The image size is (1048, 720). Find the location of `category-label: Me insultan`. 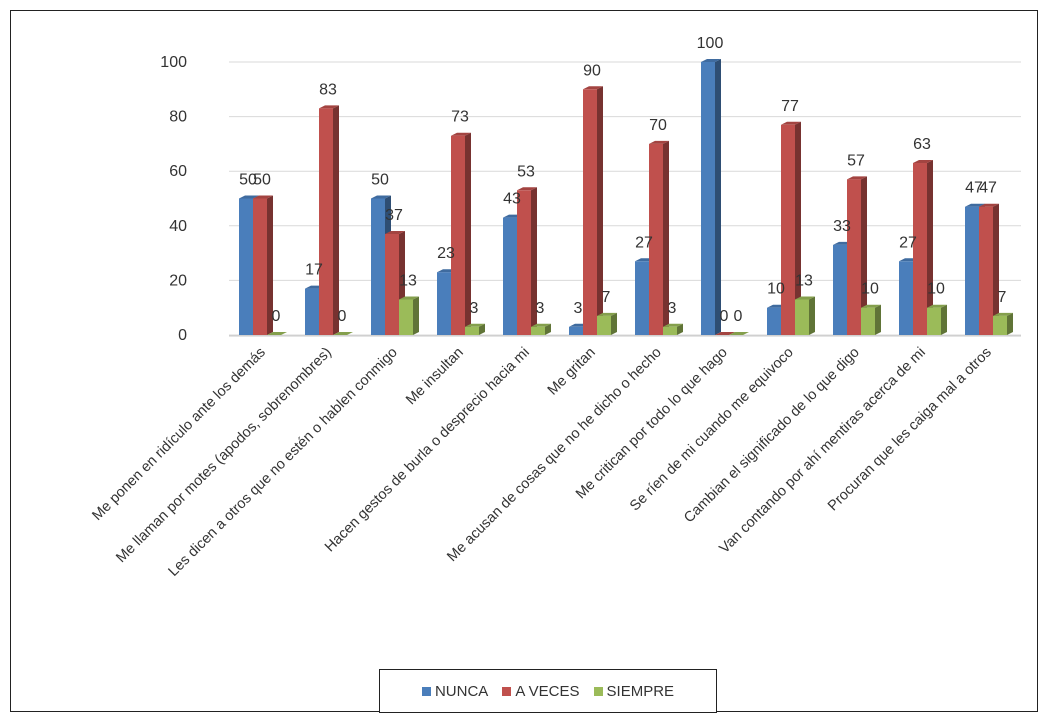

category-label: Me insultan is located at coordinates (435, 377).